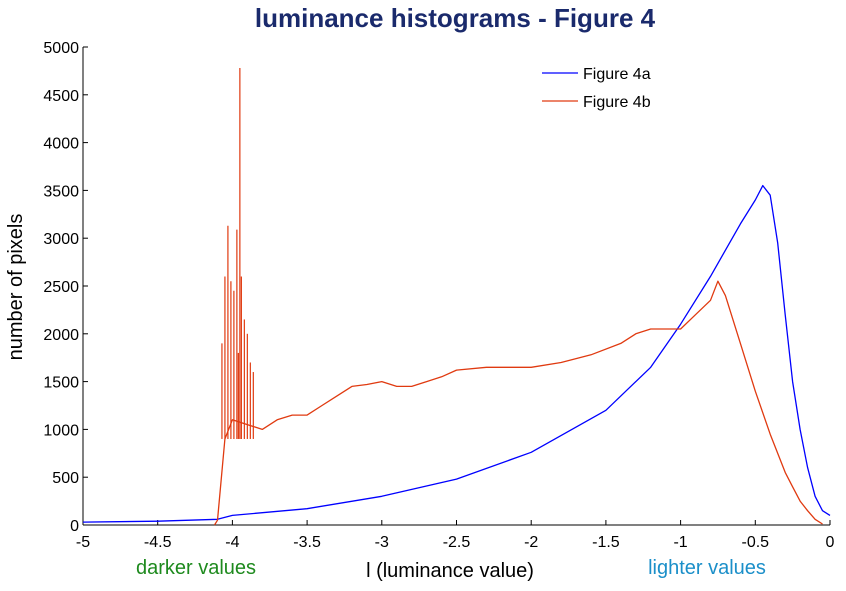  What do you see at coordinates (680, 542) in the screenshot?
I see `x-tick-label: -1` at bounding box center [680, 542].